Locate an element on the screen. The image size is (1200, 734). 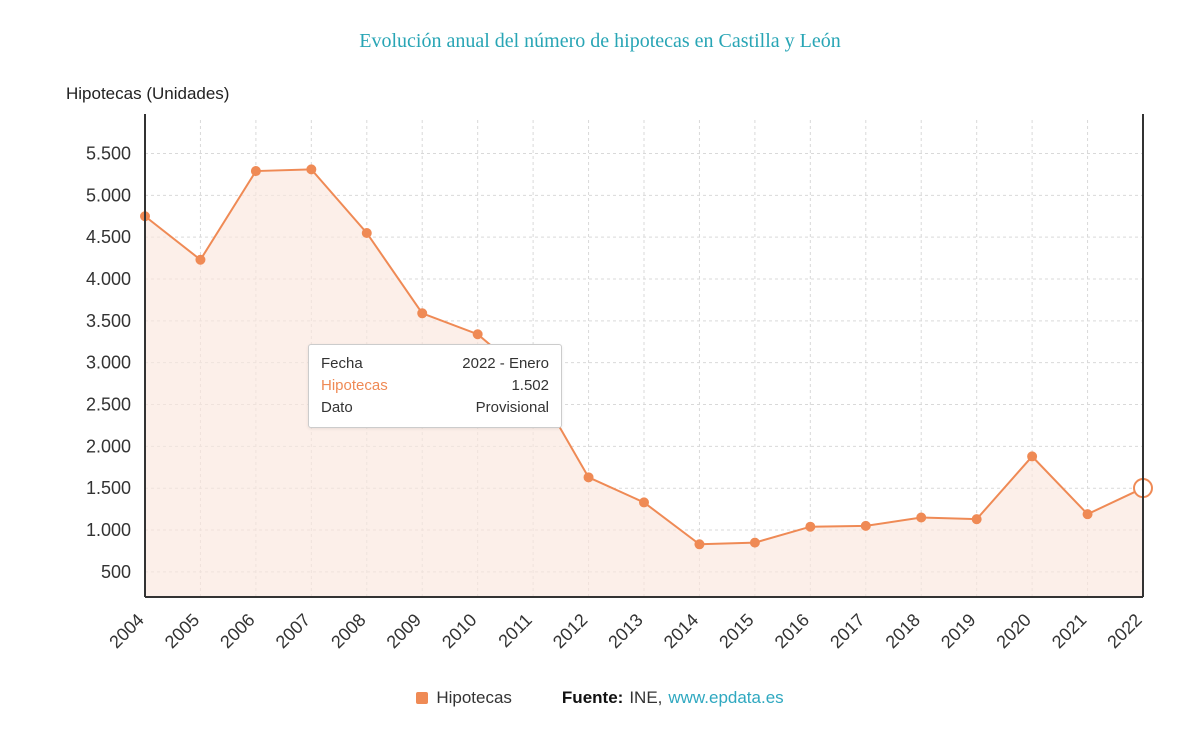
x-tick-label: 2021 is located at coordinates (1069, 631).